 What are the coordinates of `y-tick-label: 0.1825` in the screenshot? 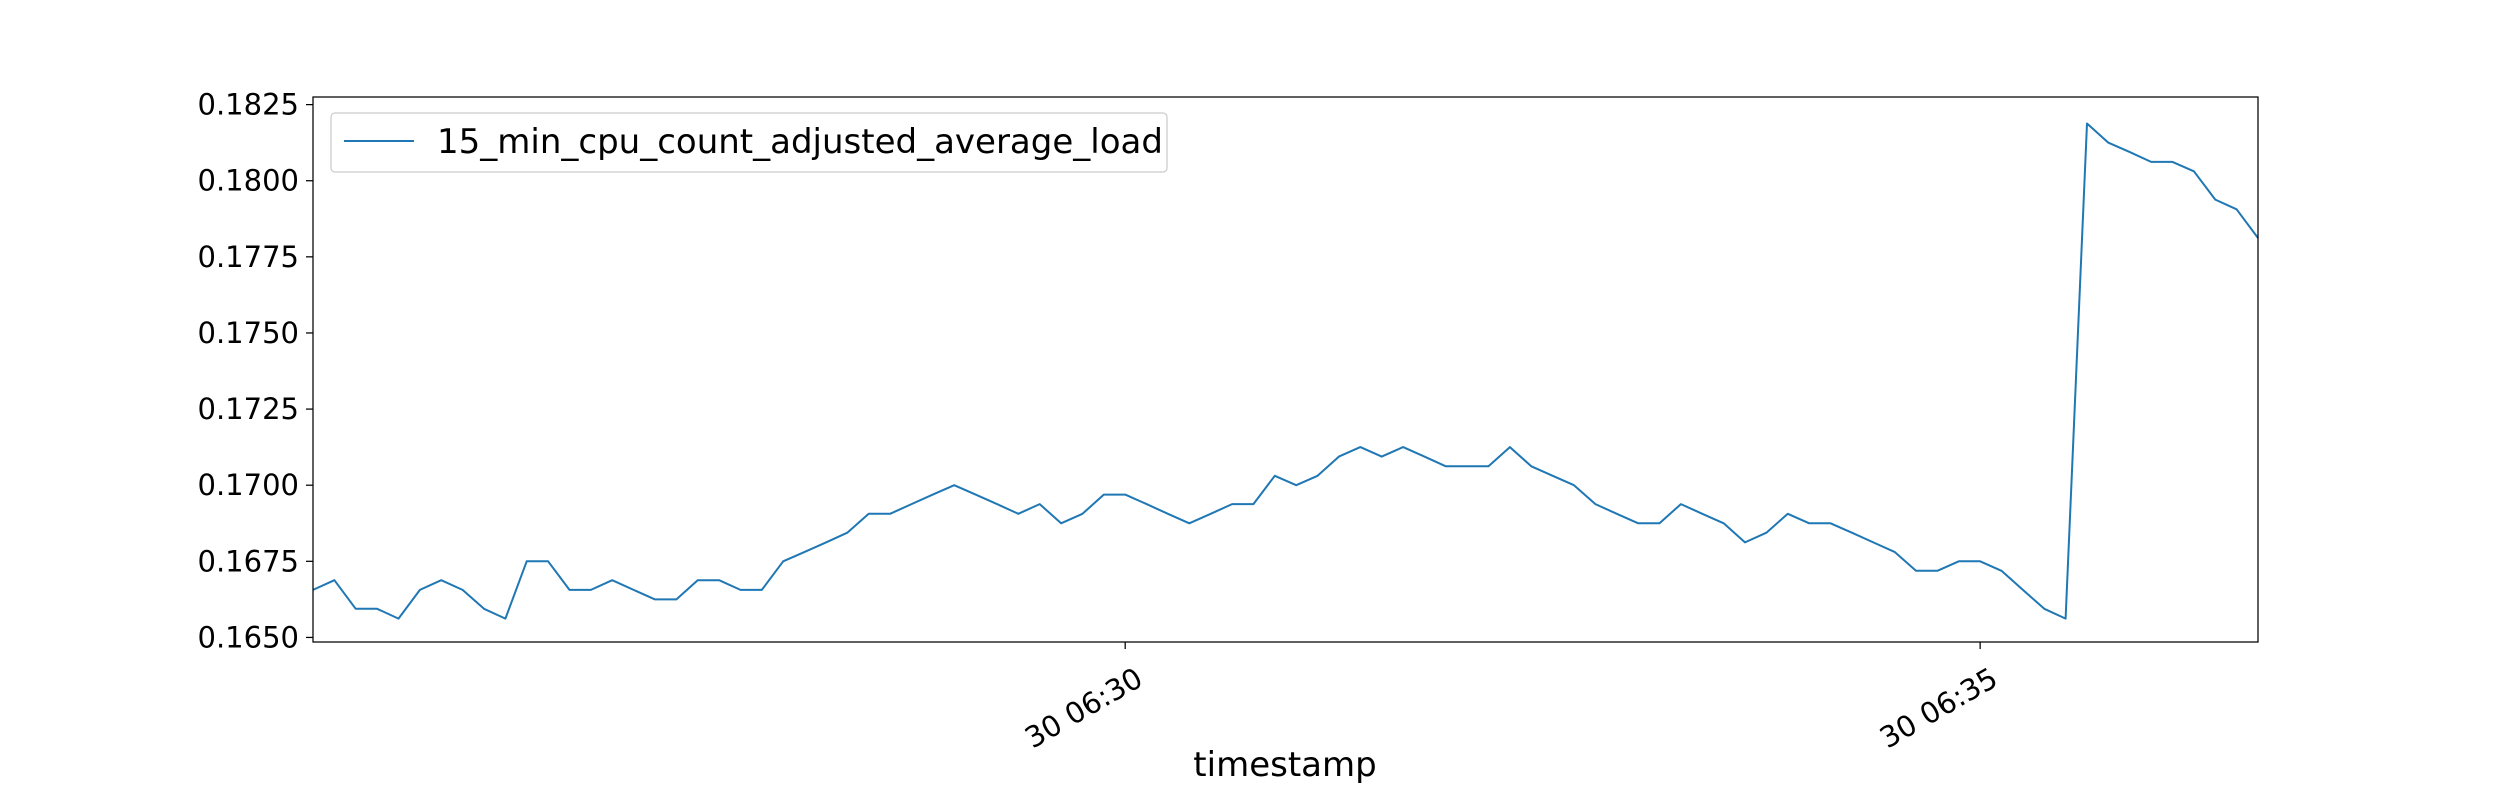 It's located at (248, 105).